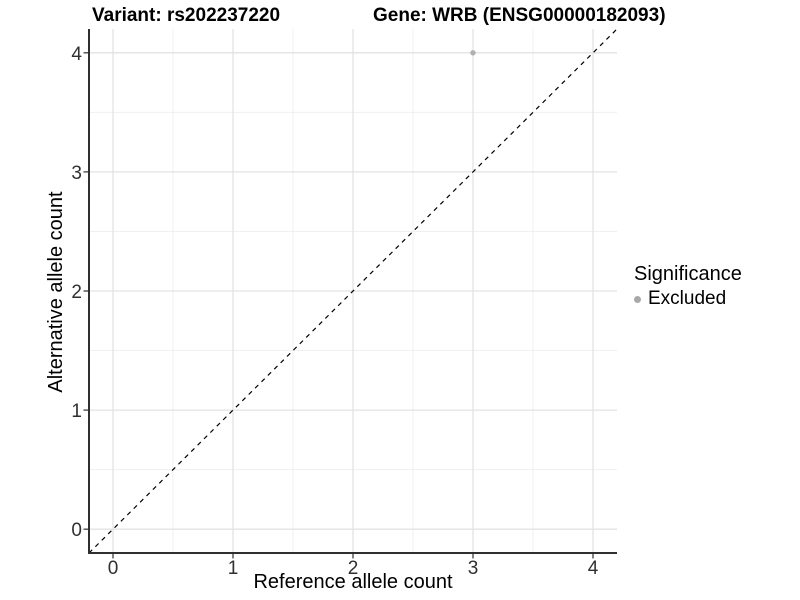  What do you see at coordinates (76, 530) in the screenshot?
I see `y-tick-label: 0` at bounding box center [76, 530].